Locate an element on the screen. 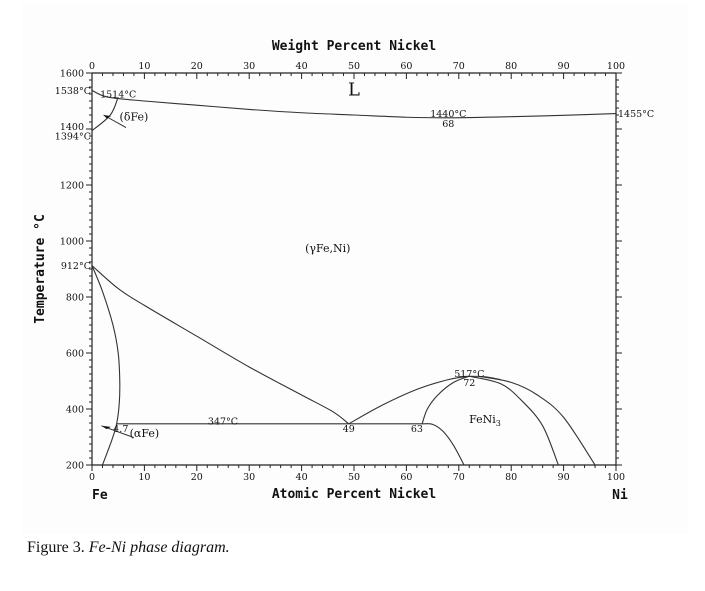 This screenshot has height=591, width=705. annotation-label: 1538°C is located at coordinates (73, 91).